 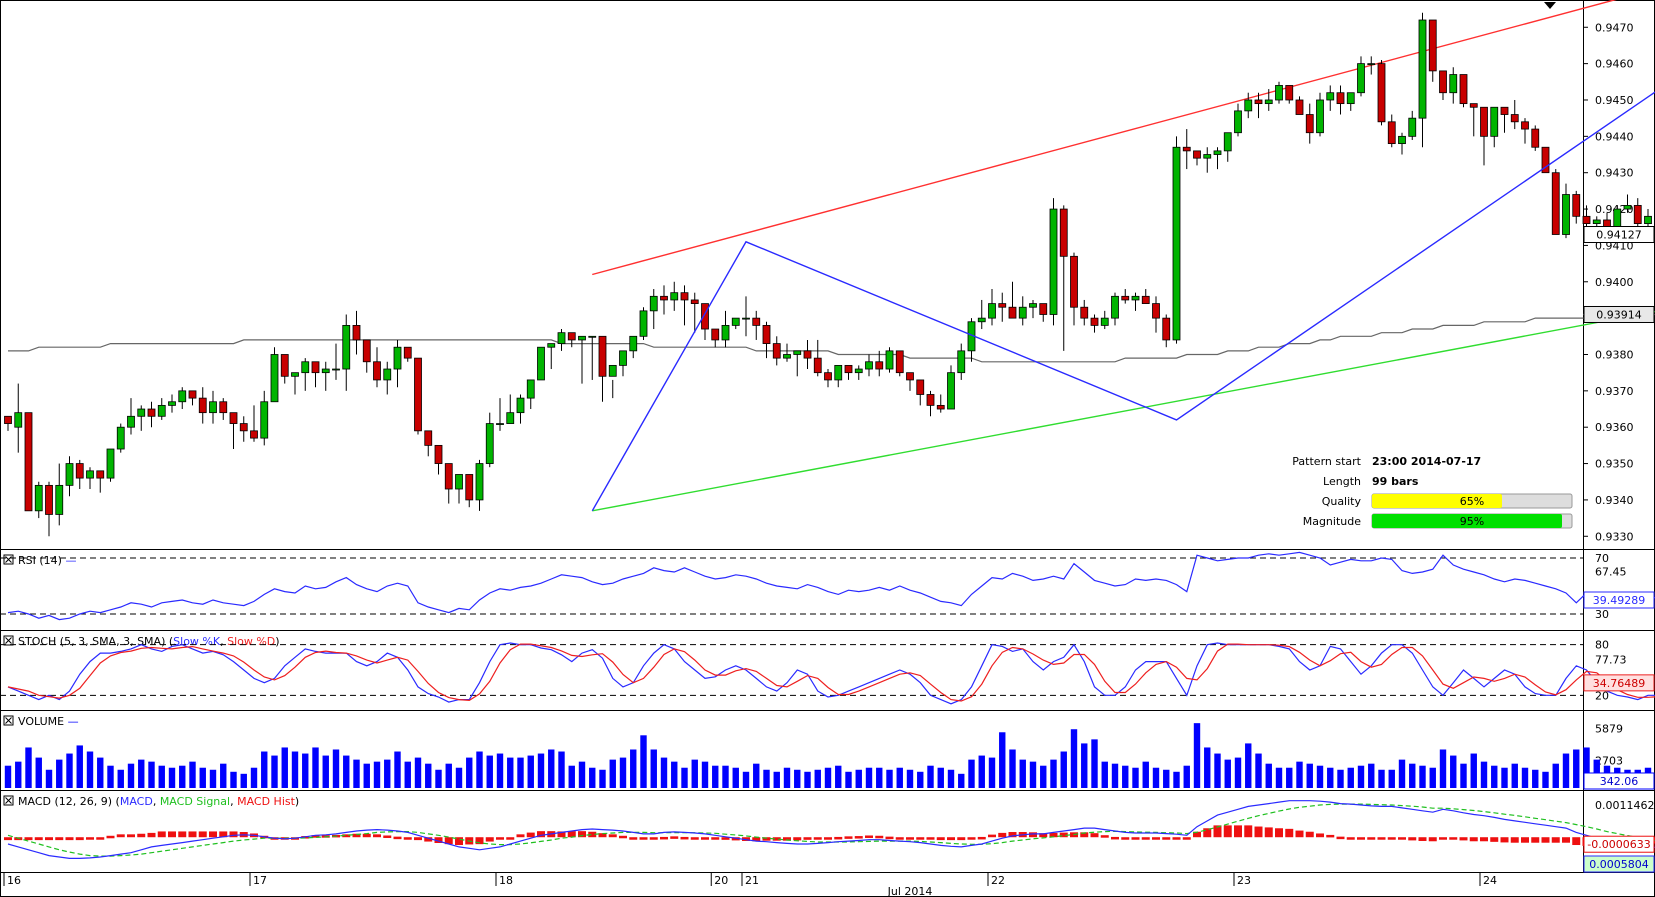 I want to click on macd-hist-value-label-box, so click(x=1619, y=844).